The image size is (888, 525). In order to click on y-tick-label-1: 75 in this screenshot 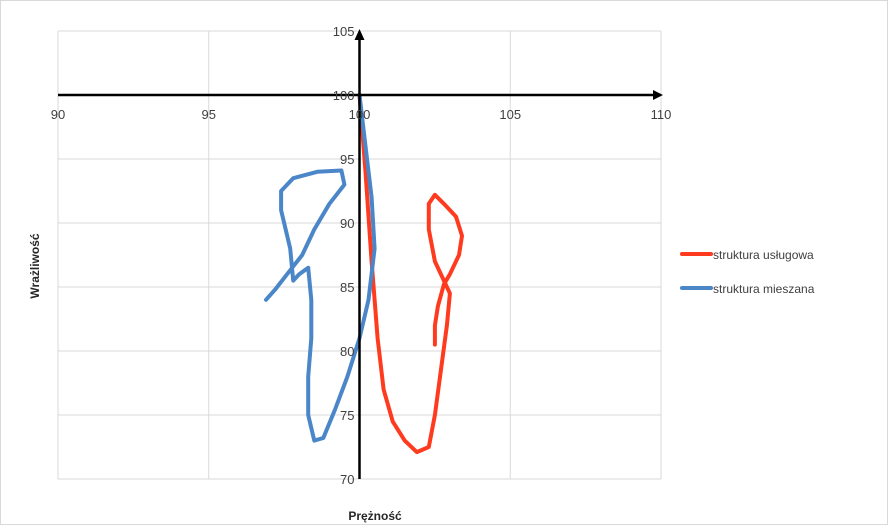, I will do `click(347, 415)`.